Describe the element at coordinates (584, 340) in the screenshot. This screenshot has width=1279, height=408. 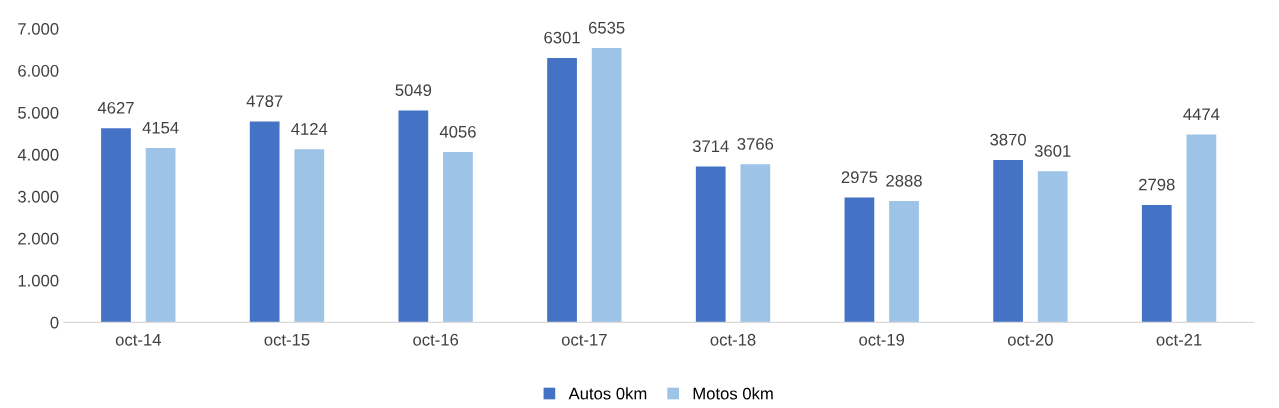
I see `x-tick-label: oct-17` at that location.